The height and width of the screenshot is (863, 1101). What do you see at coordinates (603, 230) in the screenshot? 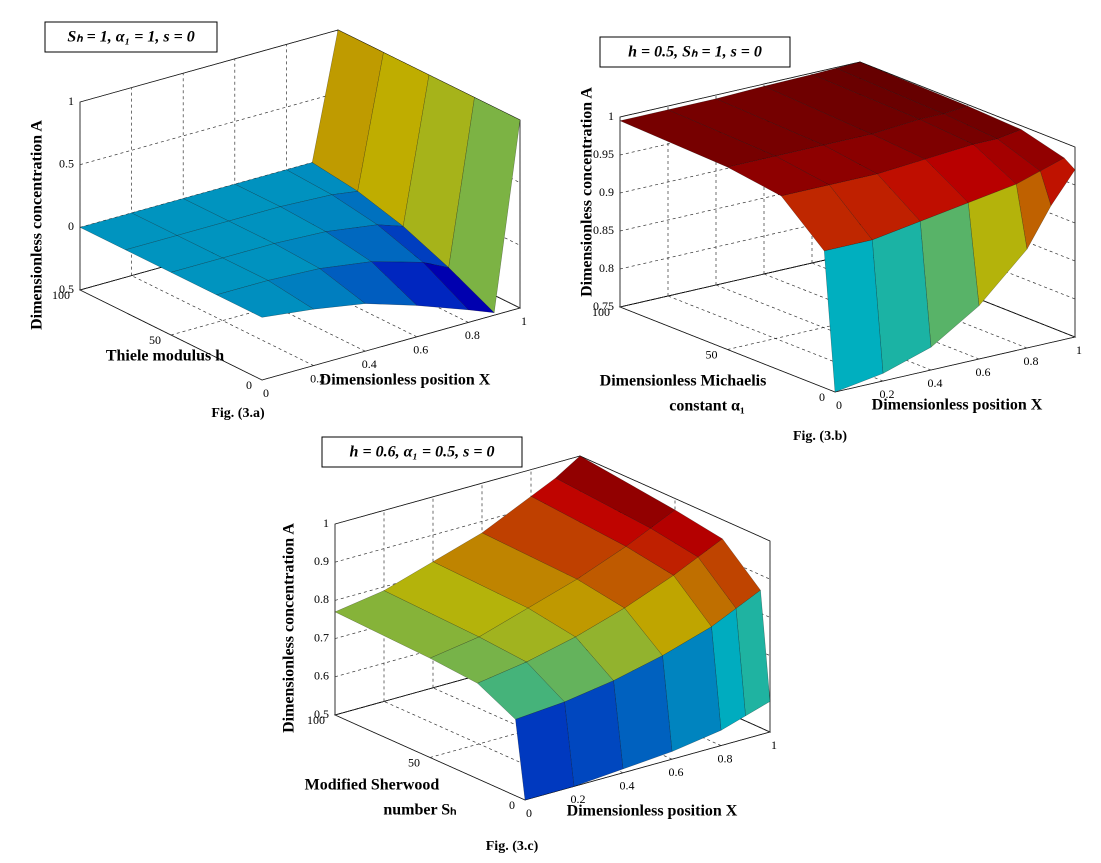
I see `z-tick-label: 0.85` at bounding box center [603, 230].